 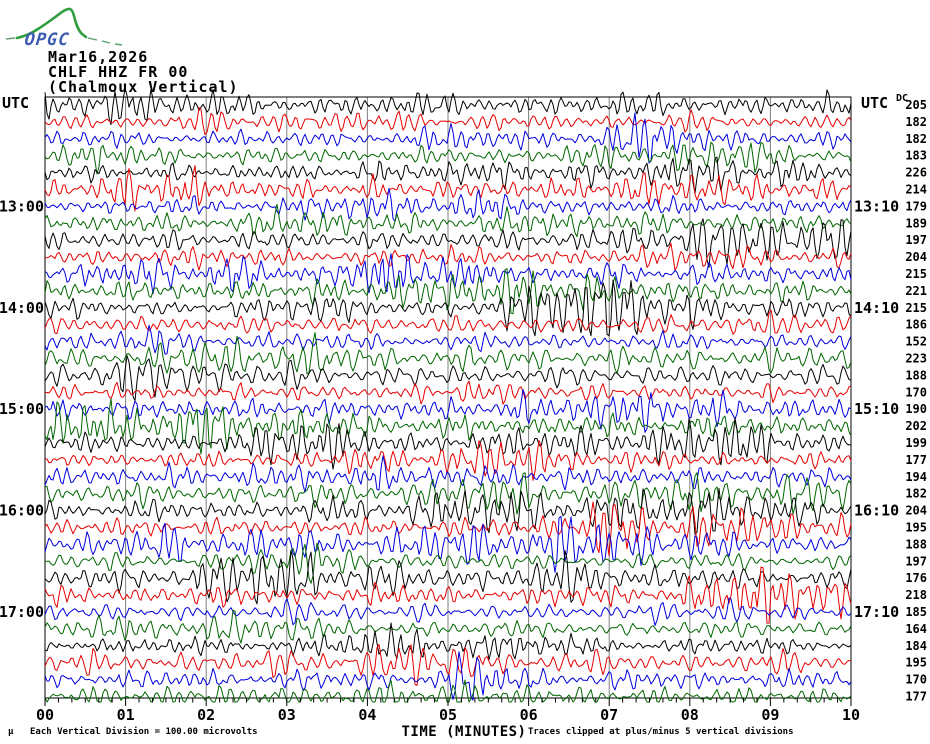 I want to click on dc-value: 194, so click(x=916, y=477).